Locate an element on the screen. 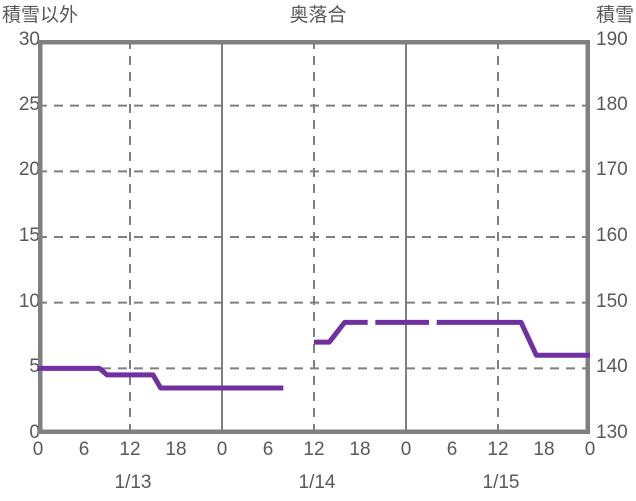 The image size is (636, 501). y-axis-right-tick: 170 is located at coordinates (612, 169).